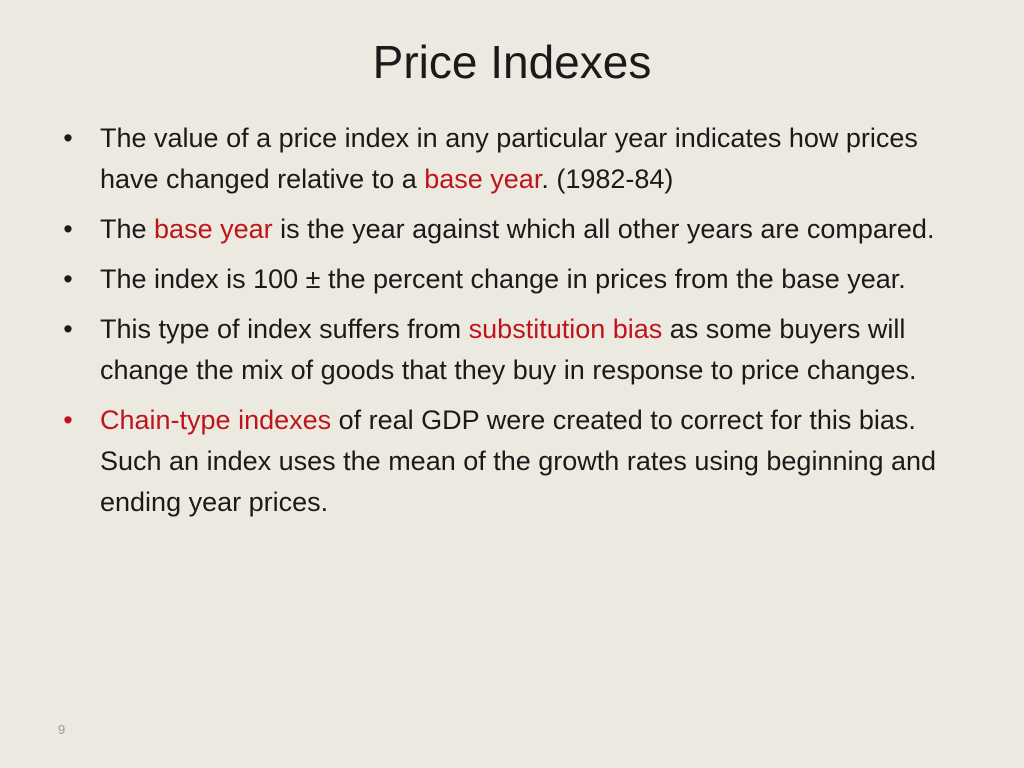  What do you see at coordinates (512, 62) in the screenshot?
I see `slide-title: Price Indexes` at bounding box center [512, 62].